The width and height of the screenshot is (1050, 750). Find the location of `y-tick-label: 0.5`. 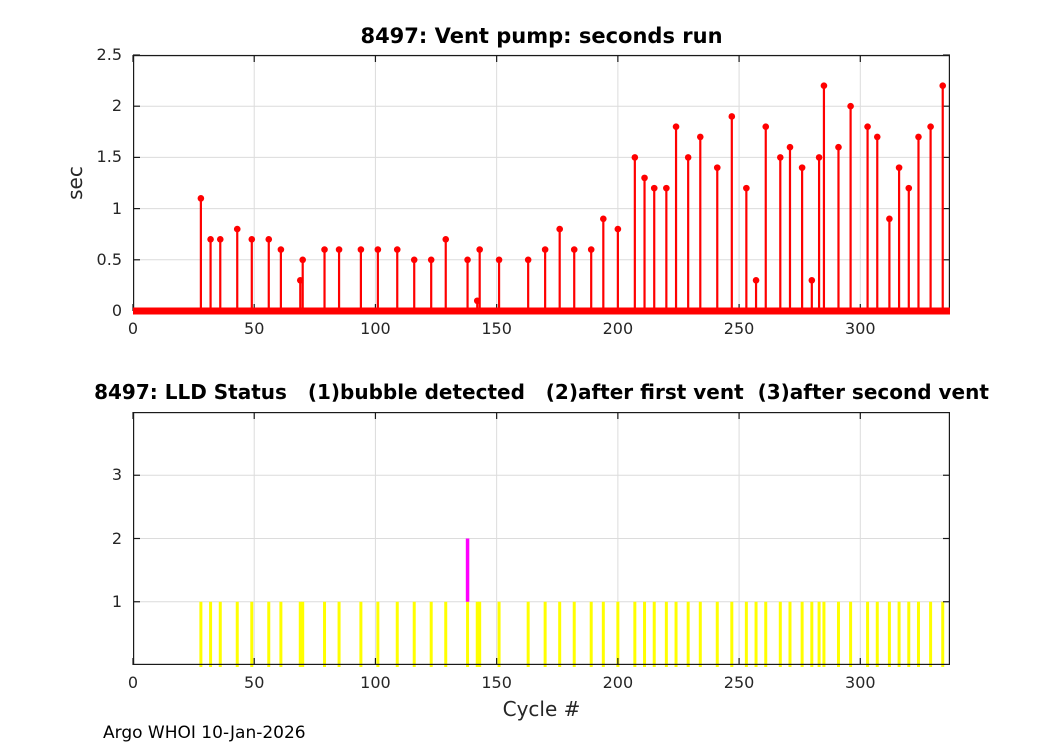

y-tick-label: 0.5 is located at coordinates (109, 259).